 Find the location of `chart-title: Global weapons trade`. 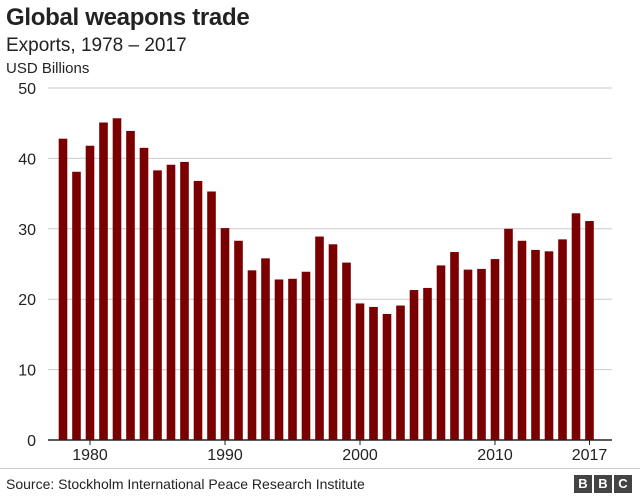

chart-title: Global weapons trade is located at coordinates (128, 17).